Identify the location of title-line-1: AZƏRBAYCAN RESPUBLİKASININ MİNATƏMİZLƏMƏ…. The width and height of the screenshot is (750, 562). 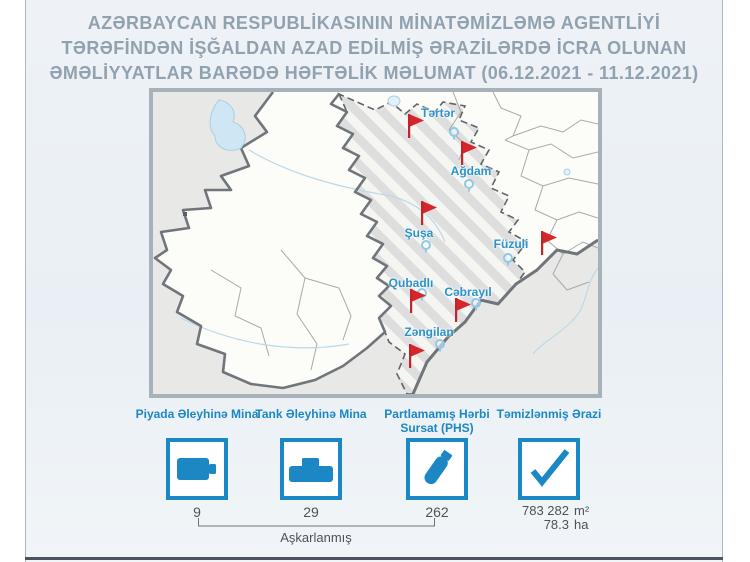
(374, 23).